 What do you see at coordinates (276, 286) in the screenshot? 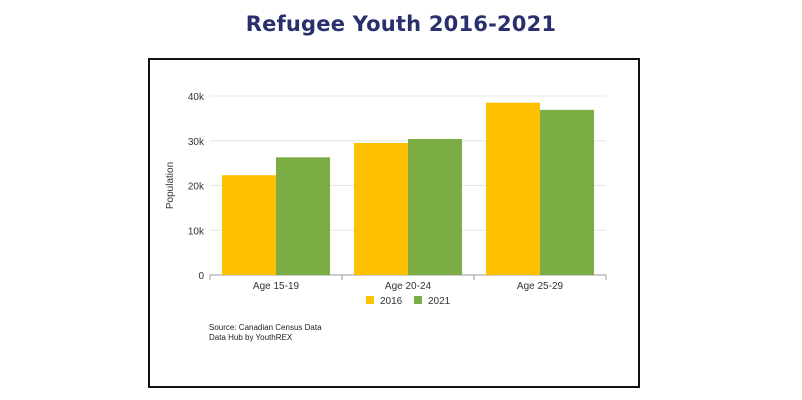
I see `x-tick-label: Age 15-19` at bounding box center [276, 286].